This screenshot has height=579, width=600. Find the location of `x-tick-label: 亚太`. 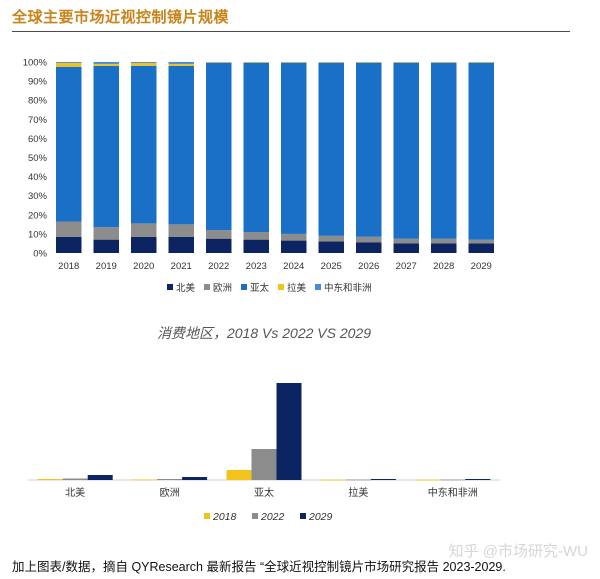

x-tick-label: 亚太 is located at coordinates (264, 492).